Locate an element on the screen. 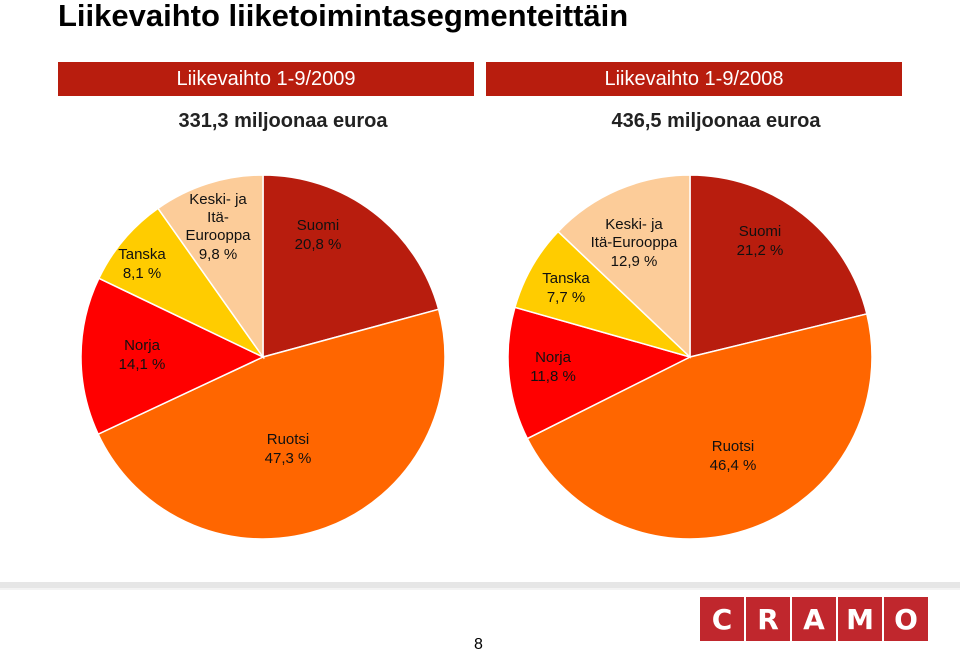 This screenshot has height=654, width=960. slice-label: Norja 11,8 % is located at coordinates (553, 367).